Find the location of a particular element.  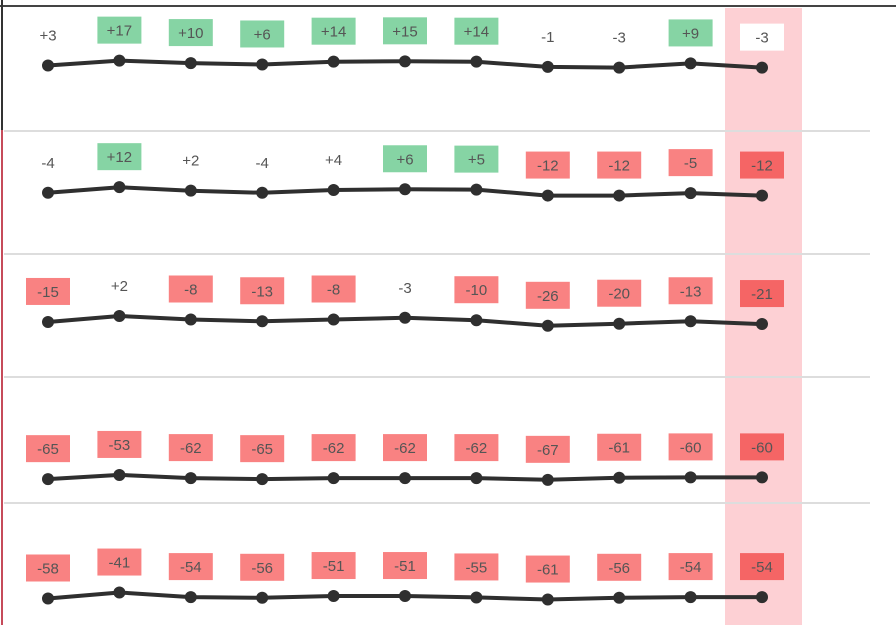

data-label: -1 is located at coordinates (547, 37).